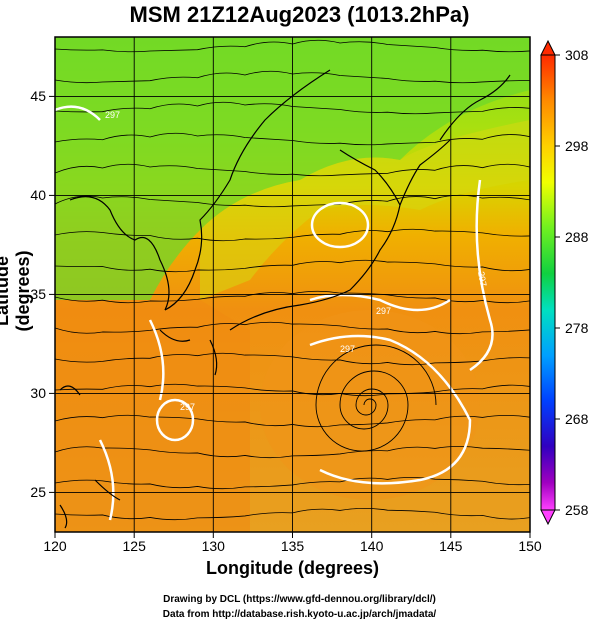 The width and height of the screenshot is (599, 625). Describe the element at coordinates (38, 96) in the screenshot. I see `y-tick-label: 45` at that location.